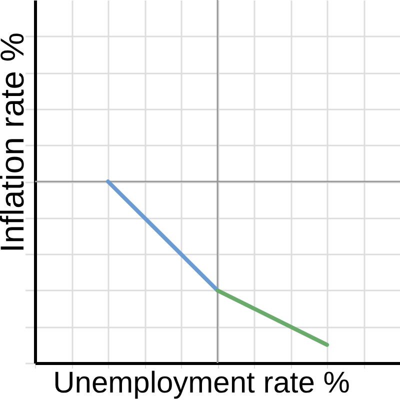 The image size is (400, 400). Describe the element at coordinates (201, 383) in the screenshot. I see `x-axis-title: Unemployment rate %` at that location.